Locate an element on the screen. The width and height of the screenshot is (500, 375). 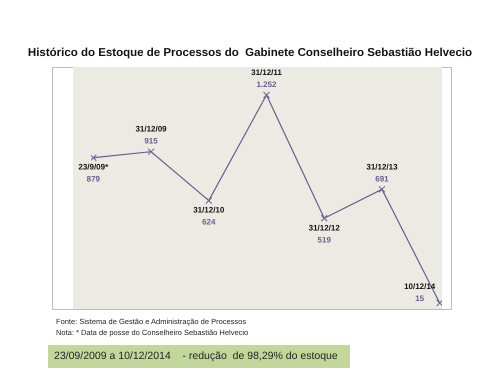
data-label: 691 is located at coordinates (382, 179).